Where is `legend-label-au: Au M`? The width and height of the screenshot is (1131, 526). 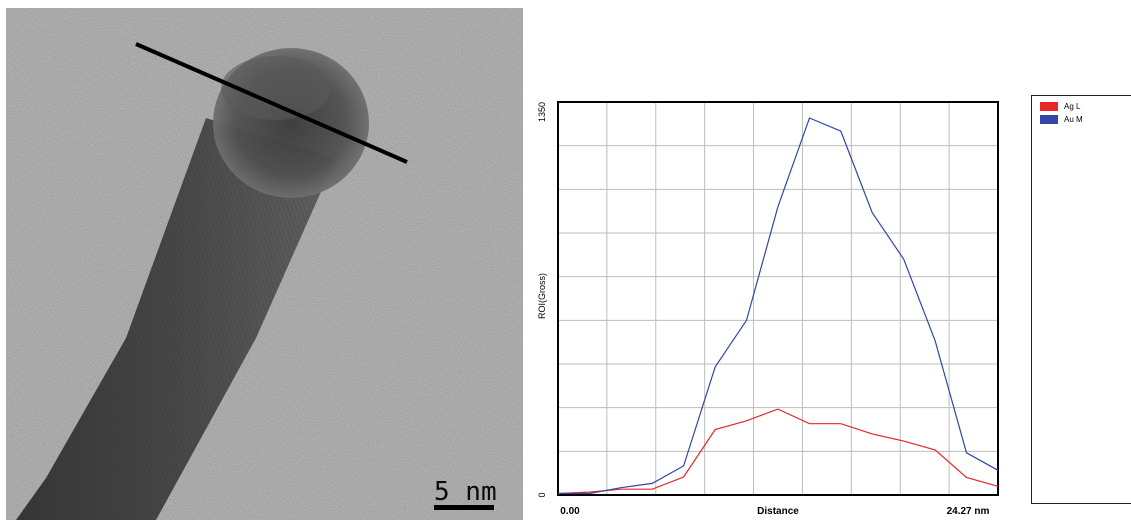 legend-label-au: Au M is located at coordinates (1073, 119).